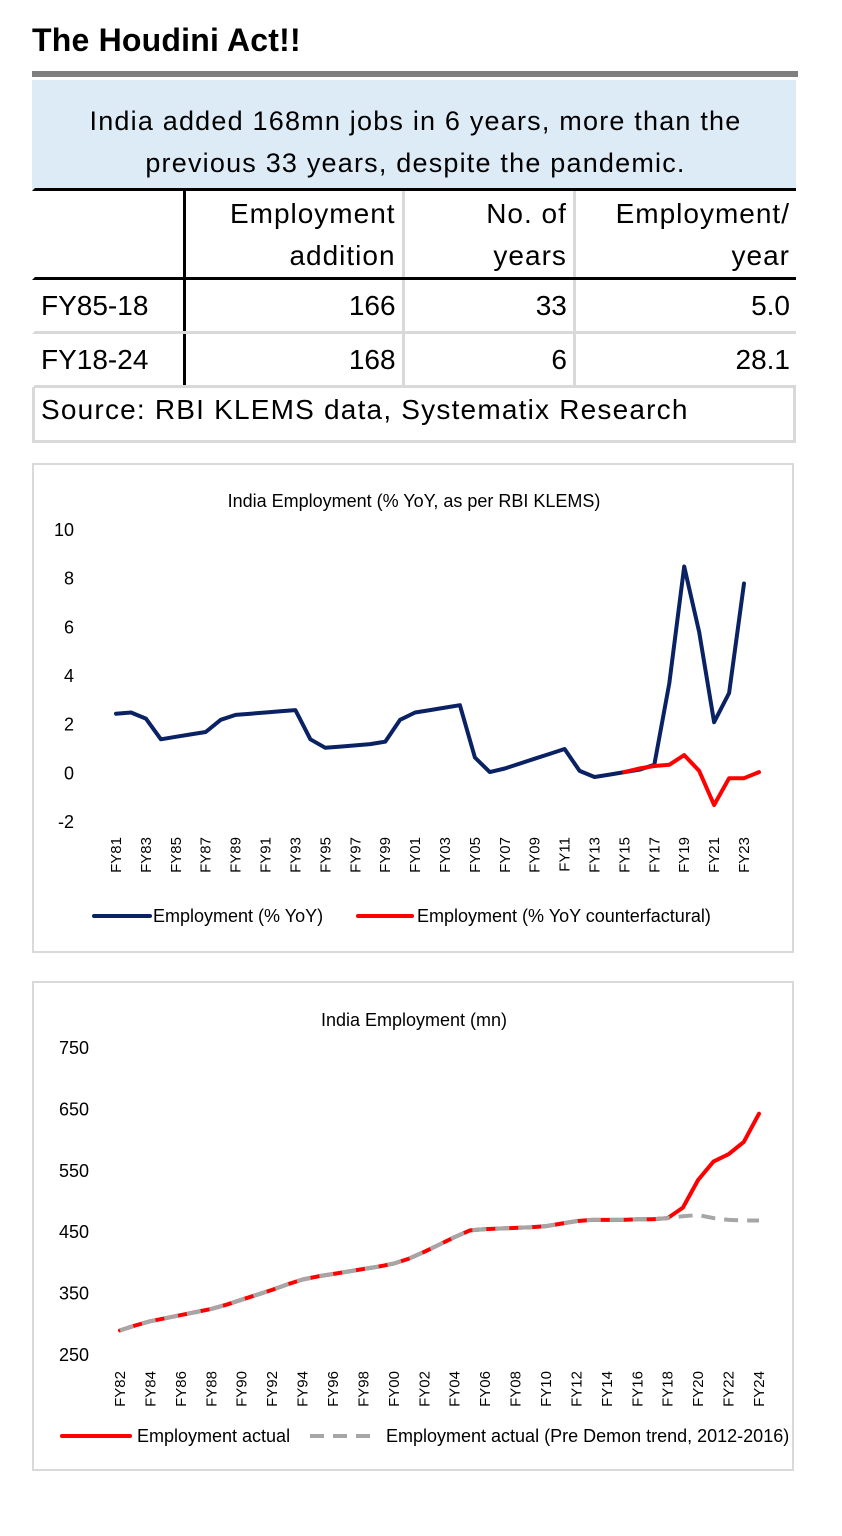  Describe the element at coordinates (342, 255) in the screenshot. I see `header-addition-line-2: addition` at that location.